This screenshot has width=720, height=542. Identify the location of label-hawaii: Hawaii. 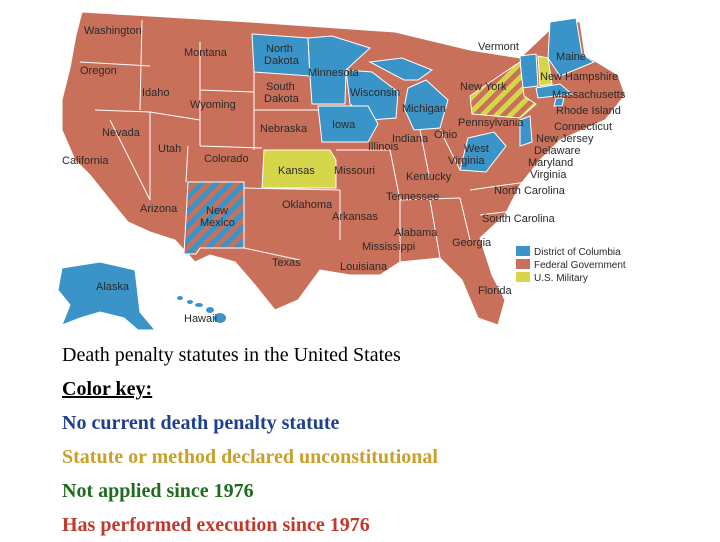
(200, 319).